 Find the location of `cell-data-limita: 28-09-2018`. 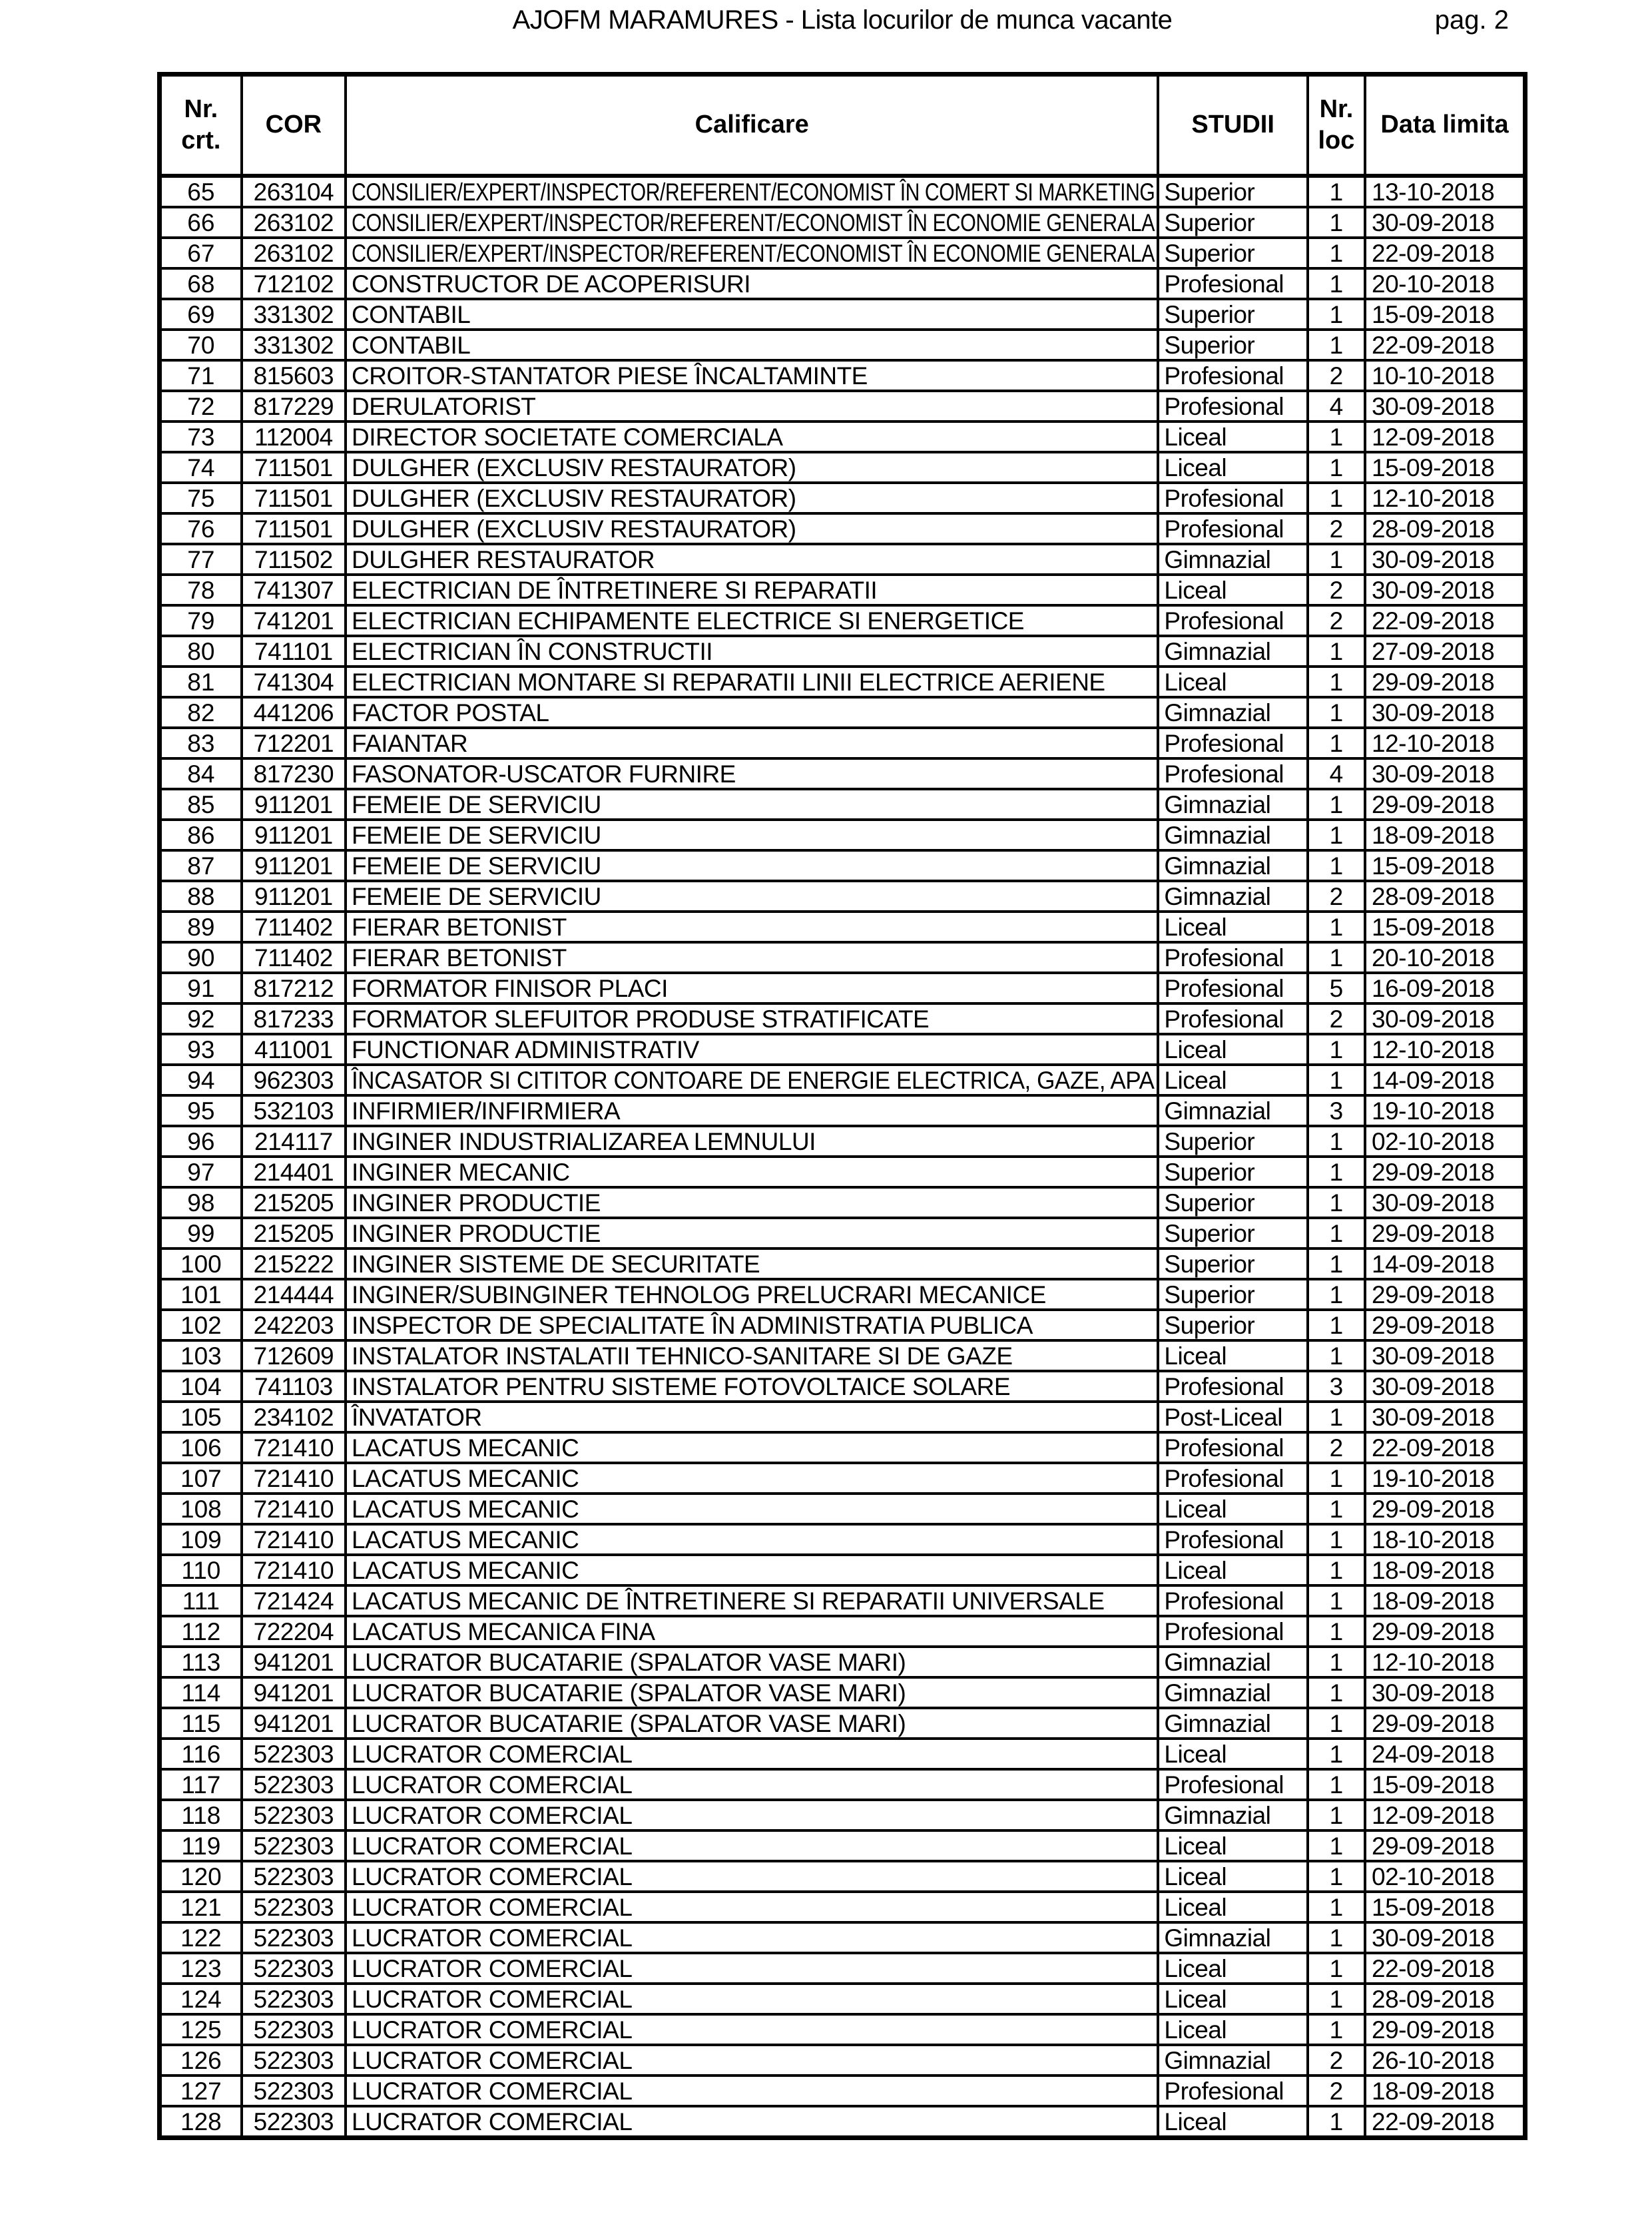

cell-data-limita: 28-09-2018 is located at coordinates (1445, 1999).